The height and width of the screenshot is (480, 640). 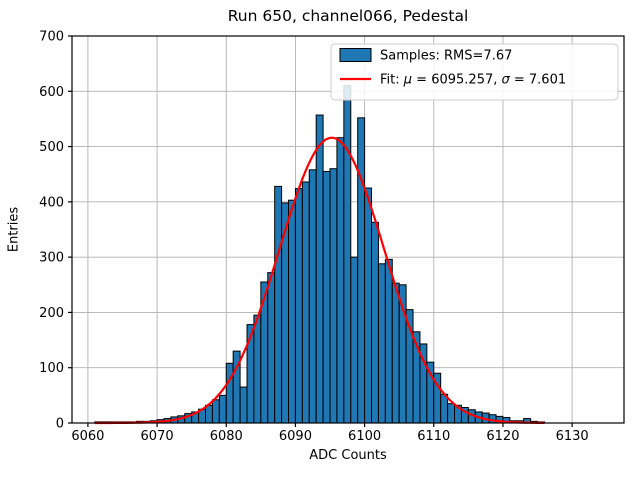 I want to click on legend-label-samples: Samples: RMS=7.67, so click(x=446, y=56).